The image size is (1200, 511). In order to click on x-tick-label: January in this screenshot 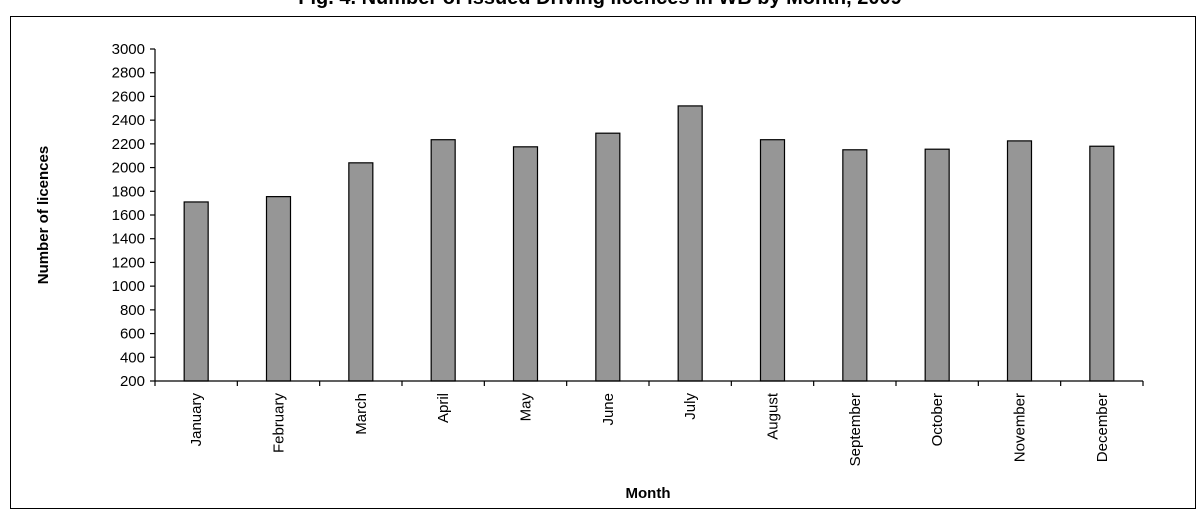, I will do `click(196, 420)`.